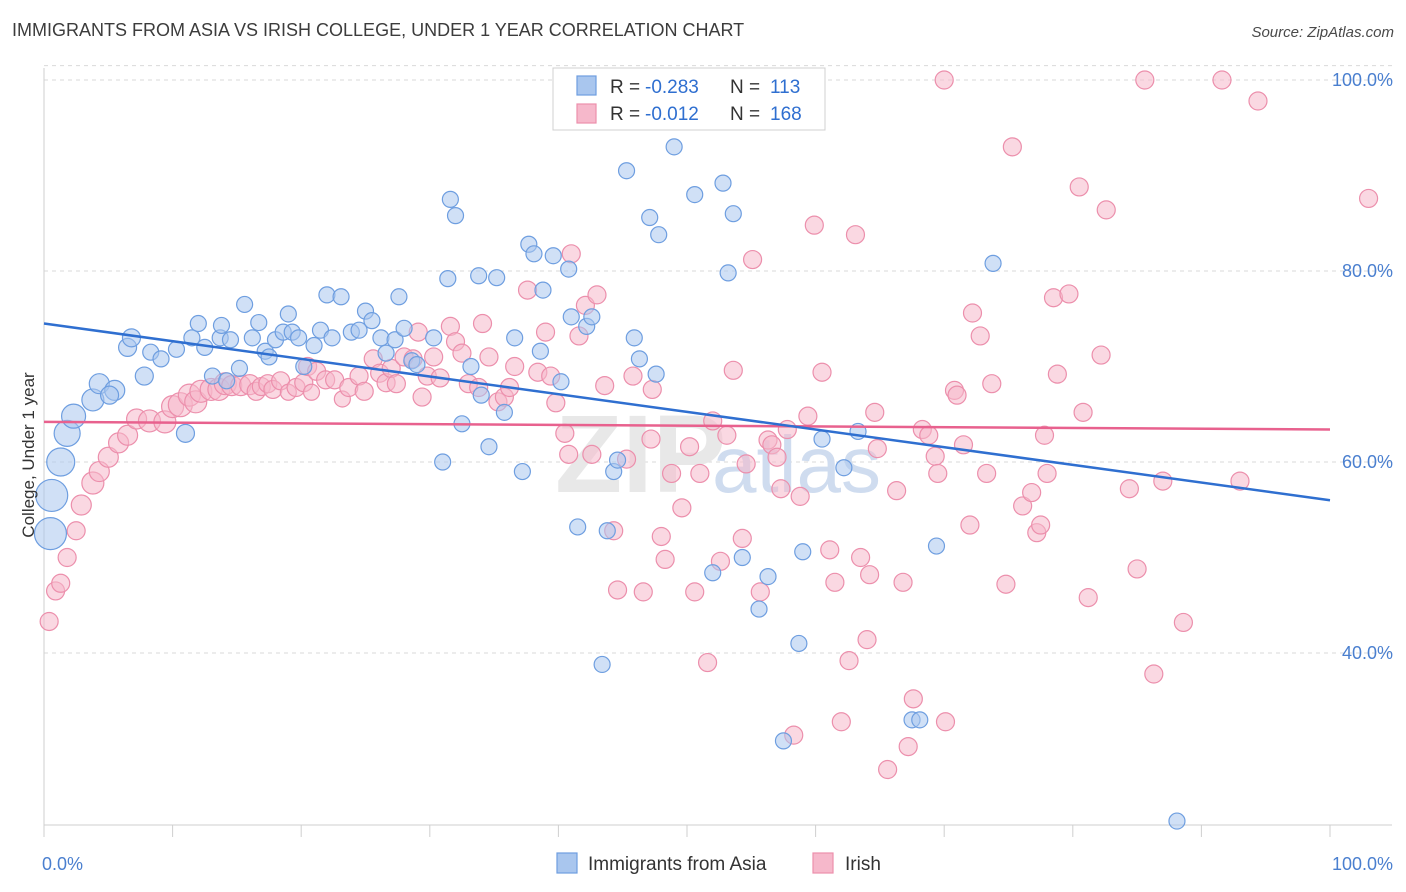 The height and width of the screenshot is (892, 1406). What do you see at coordinates (62, 864) in the screenshot?
I see `x-tick-label-min: 0.0%` at bounding box center [62, 864].